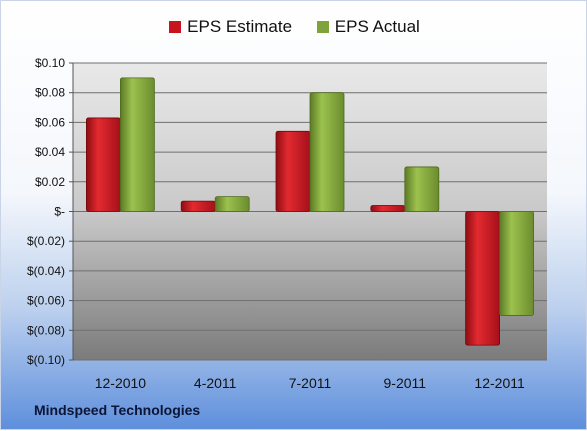 The height and width of the screenshot is (431, 587). I want to click on x-tick-label: 4-2011, so click(215, 383).